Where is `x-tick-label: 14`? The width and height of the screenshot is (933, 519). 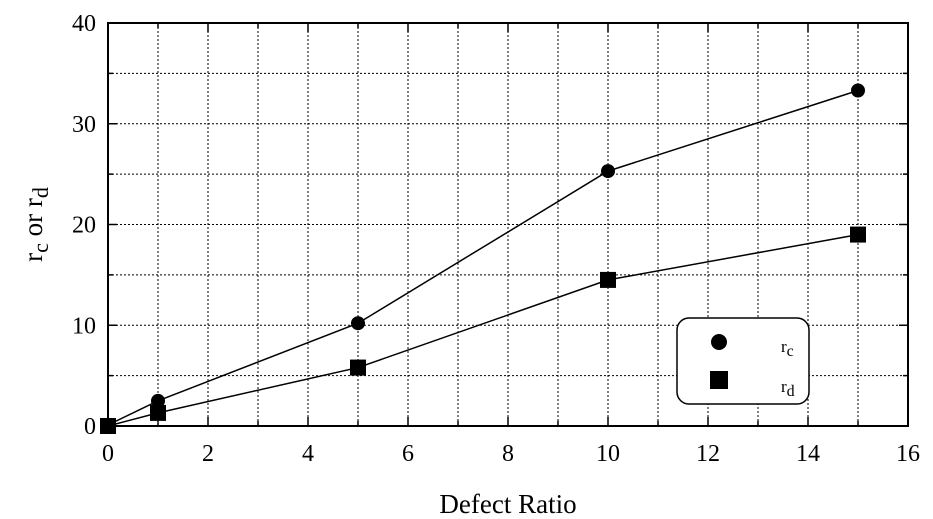
x-tick-label: 14 is located at coordinates (808, 454).